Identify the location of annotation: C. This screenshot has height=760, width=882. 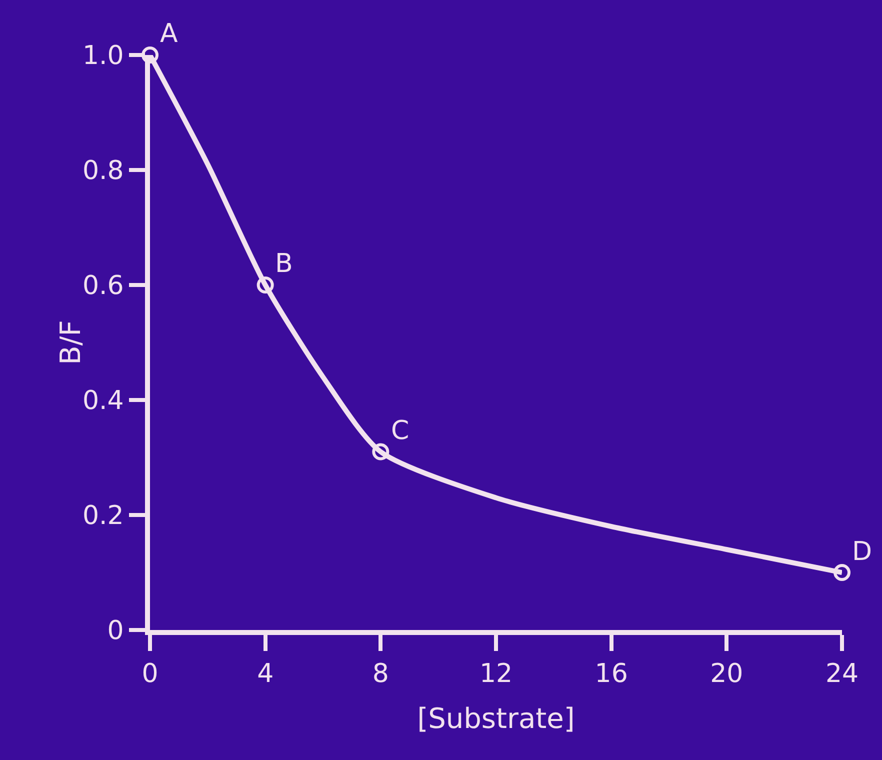
(400, 431).